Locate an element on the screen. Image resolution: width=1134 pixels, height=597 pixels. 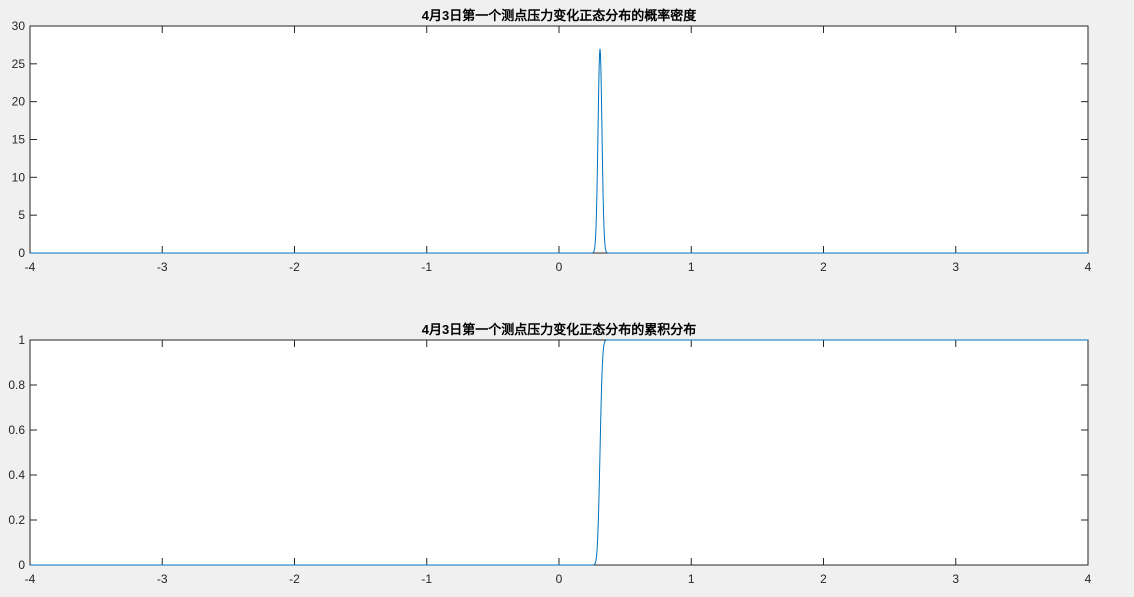
y-tick-label: 25 is located at coordinates (19, 64).